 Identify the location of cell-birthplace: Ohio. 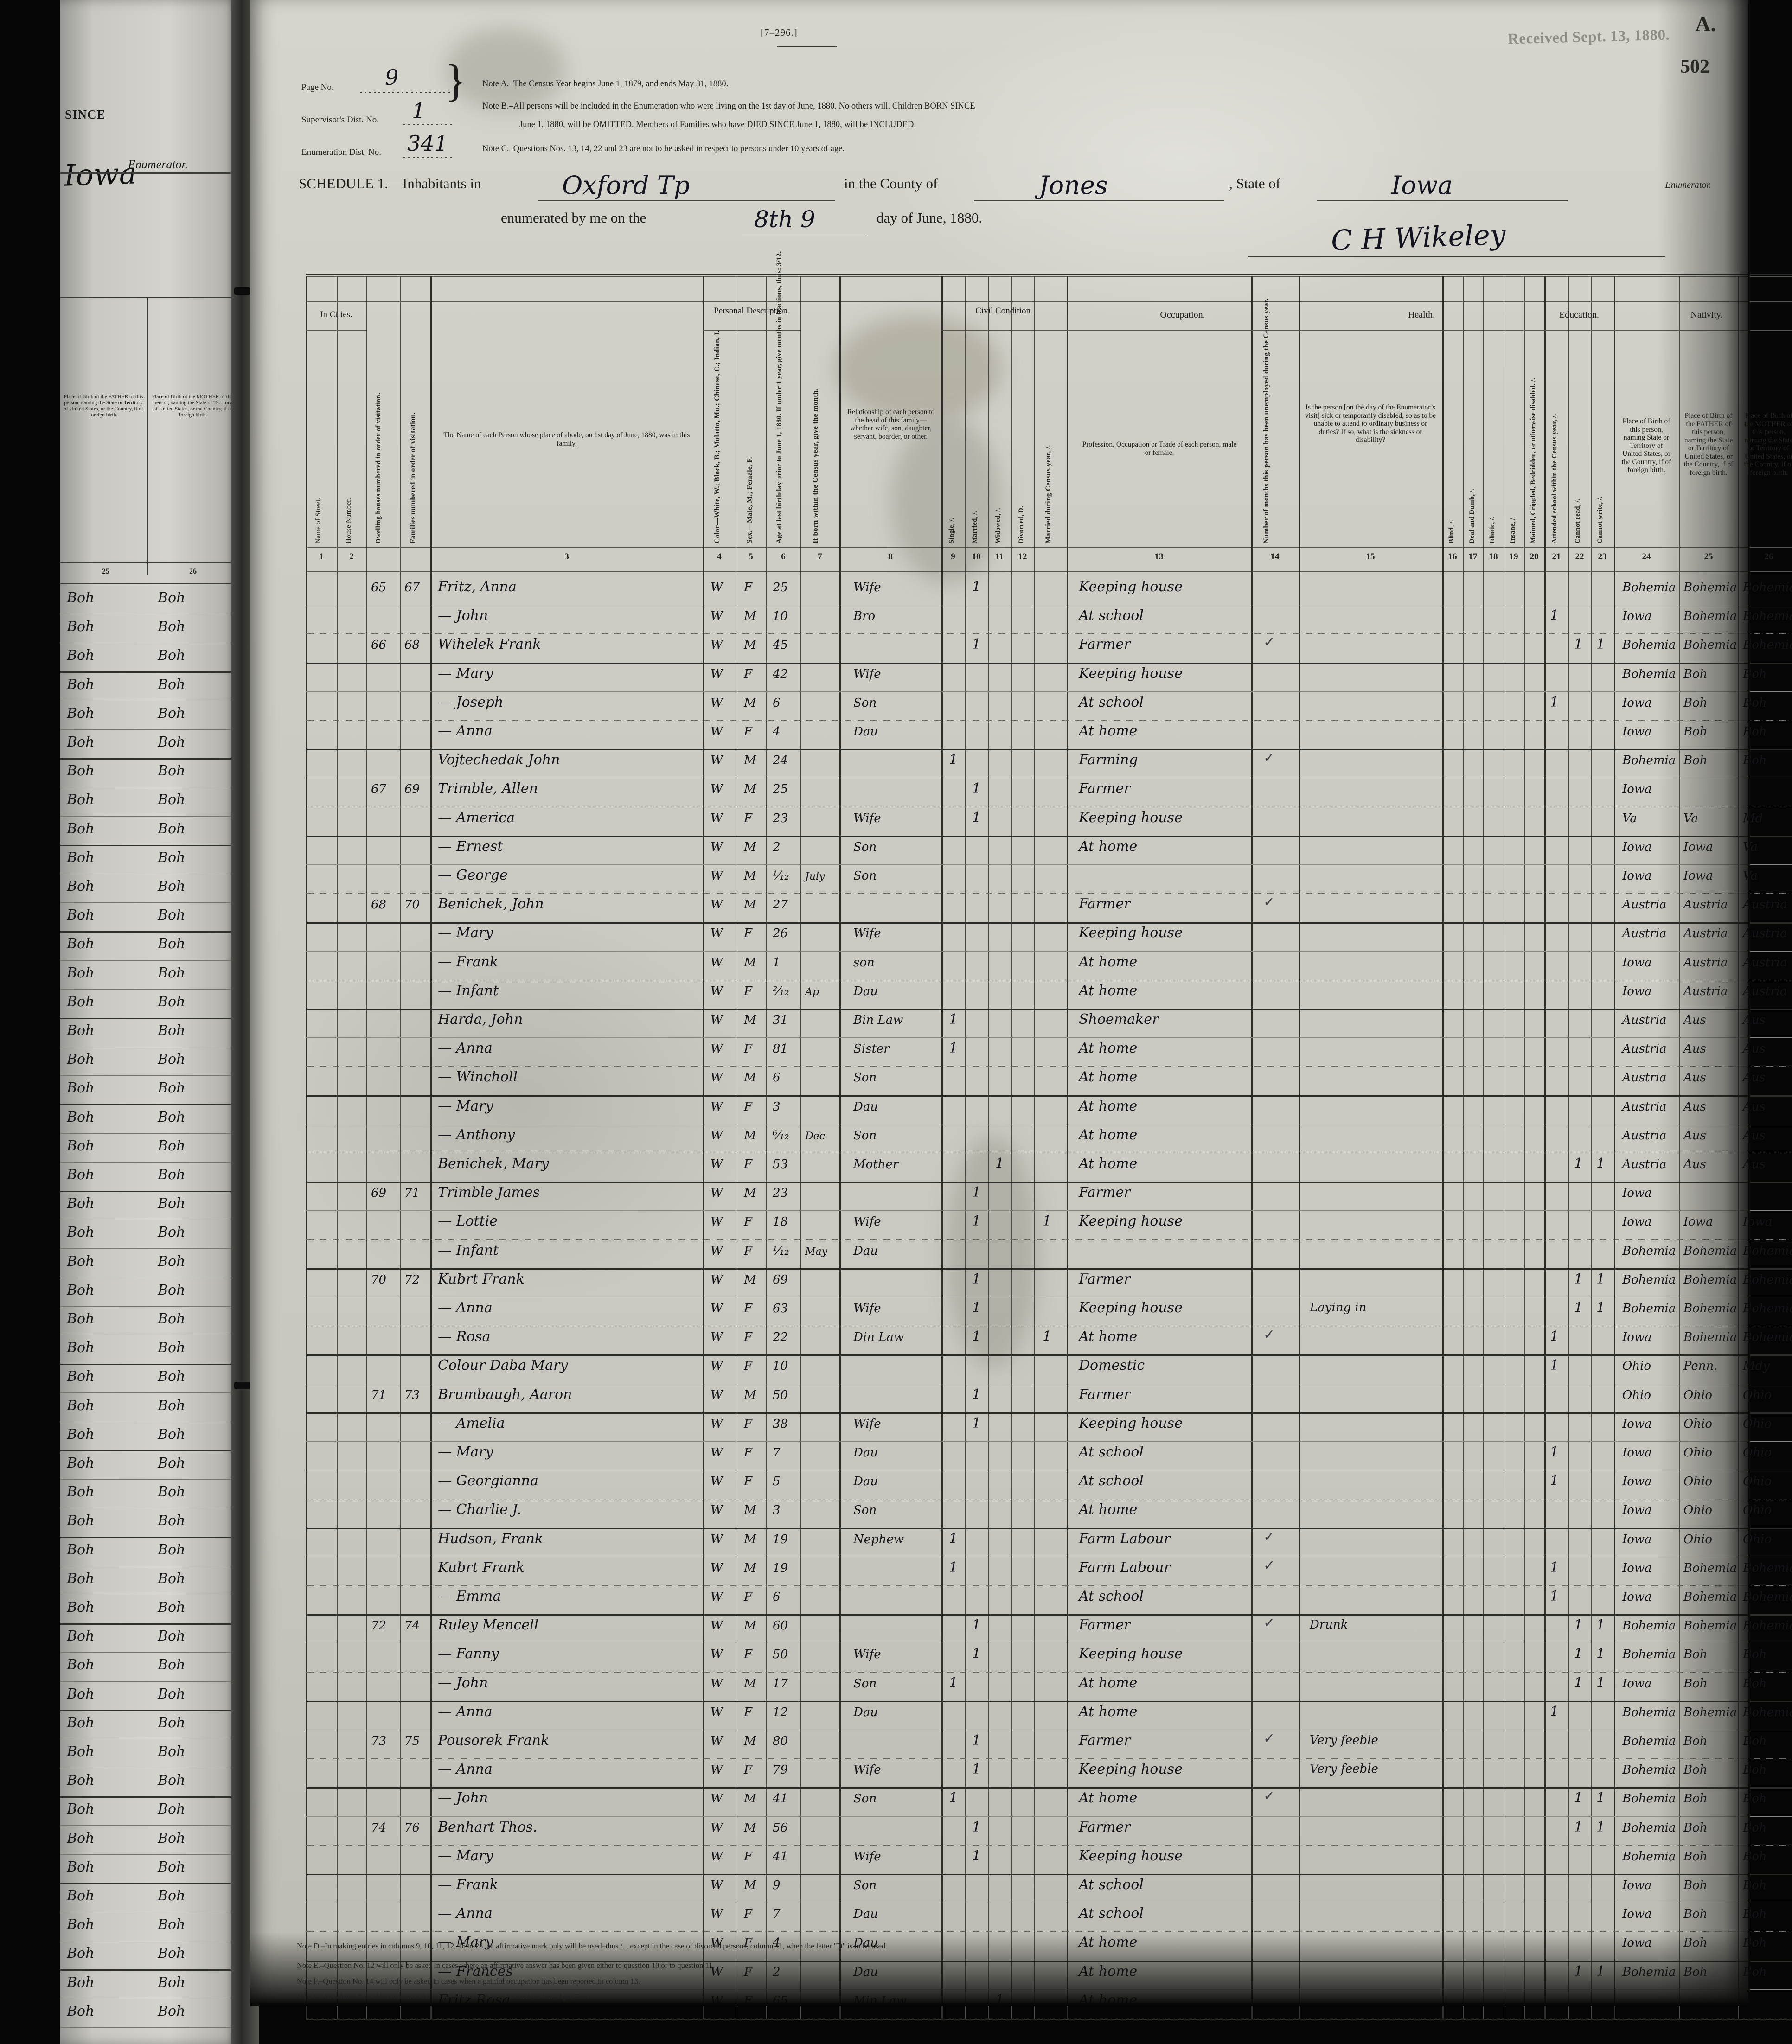
(1636, 1395).